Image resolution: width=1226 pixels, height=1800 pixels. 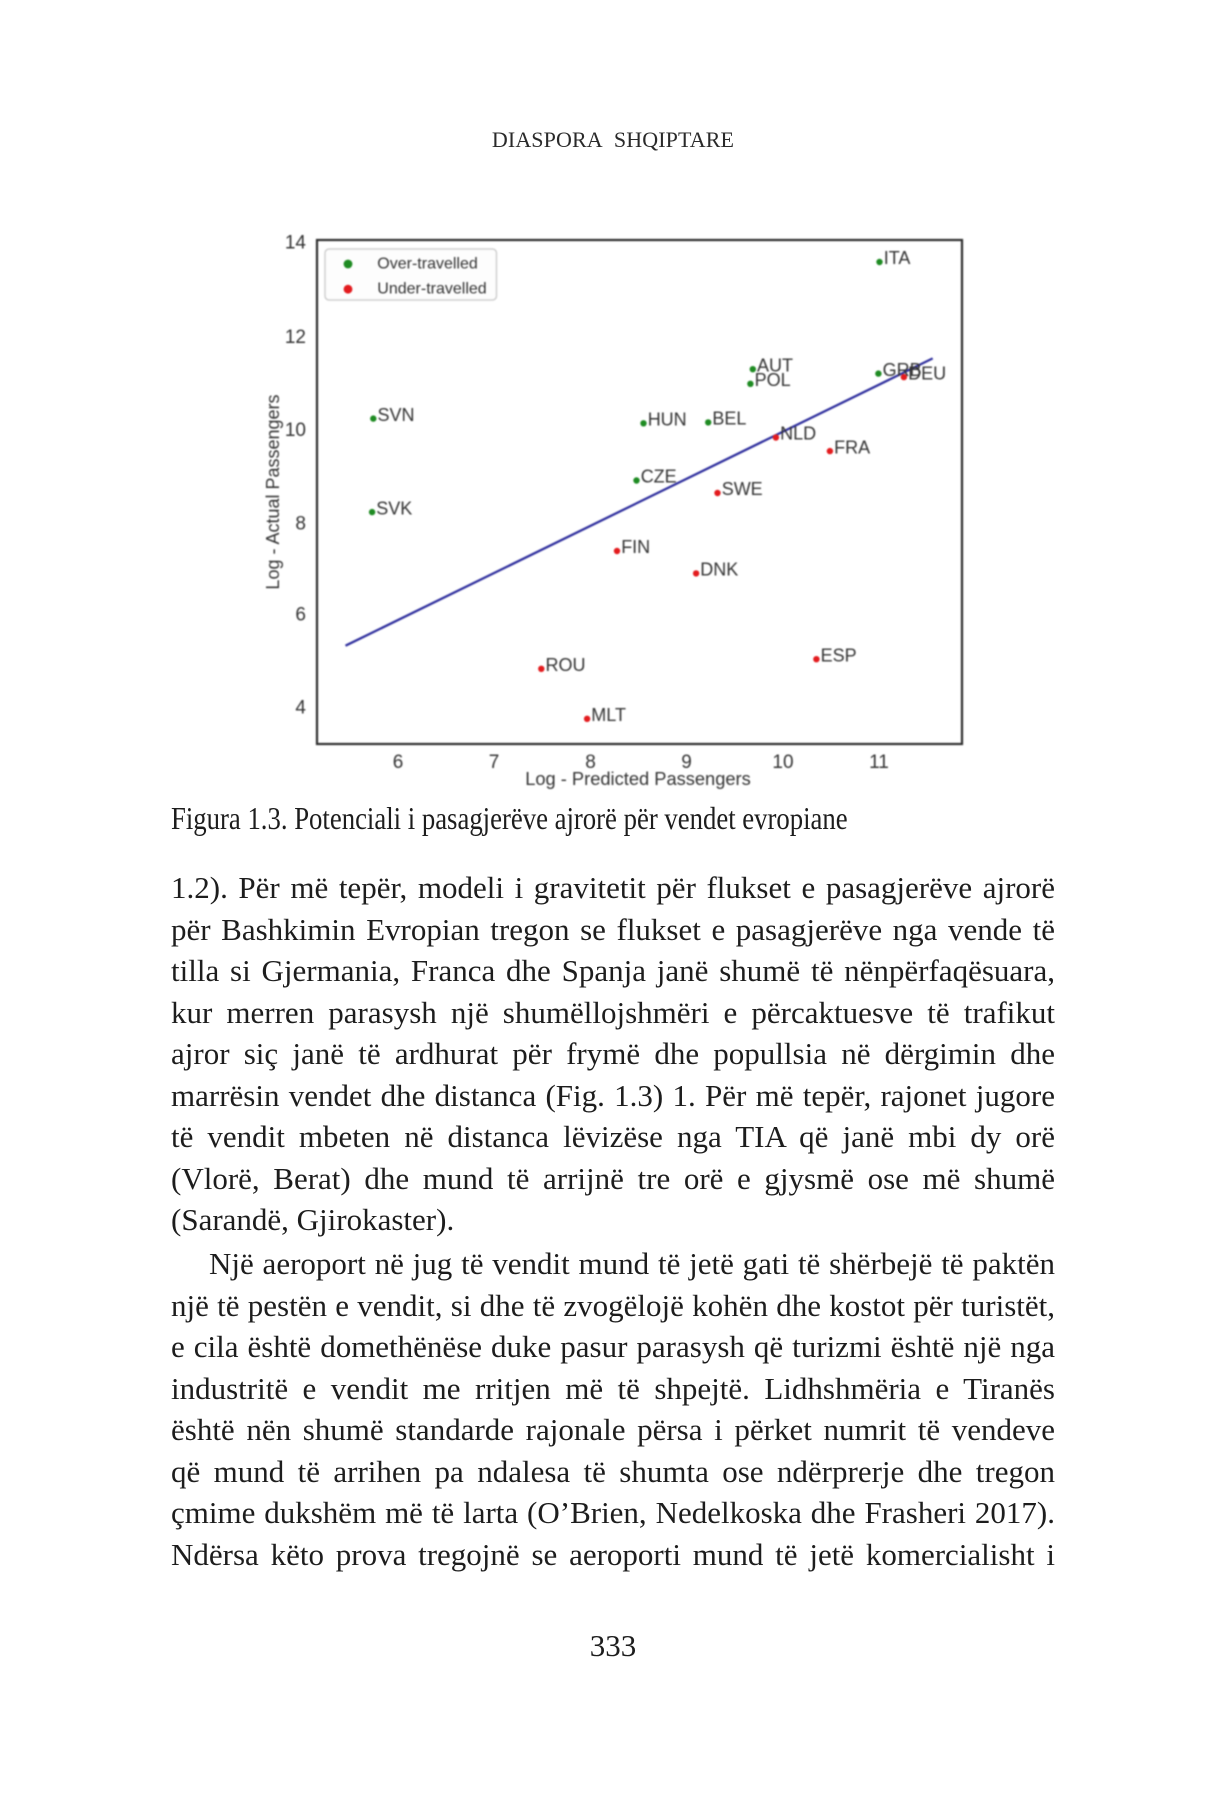 What do you see at coordinates (879, 762) in the screenshot?
I see `svg-text: 11` at bounding box center [879, 762].